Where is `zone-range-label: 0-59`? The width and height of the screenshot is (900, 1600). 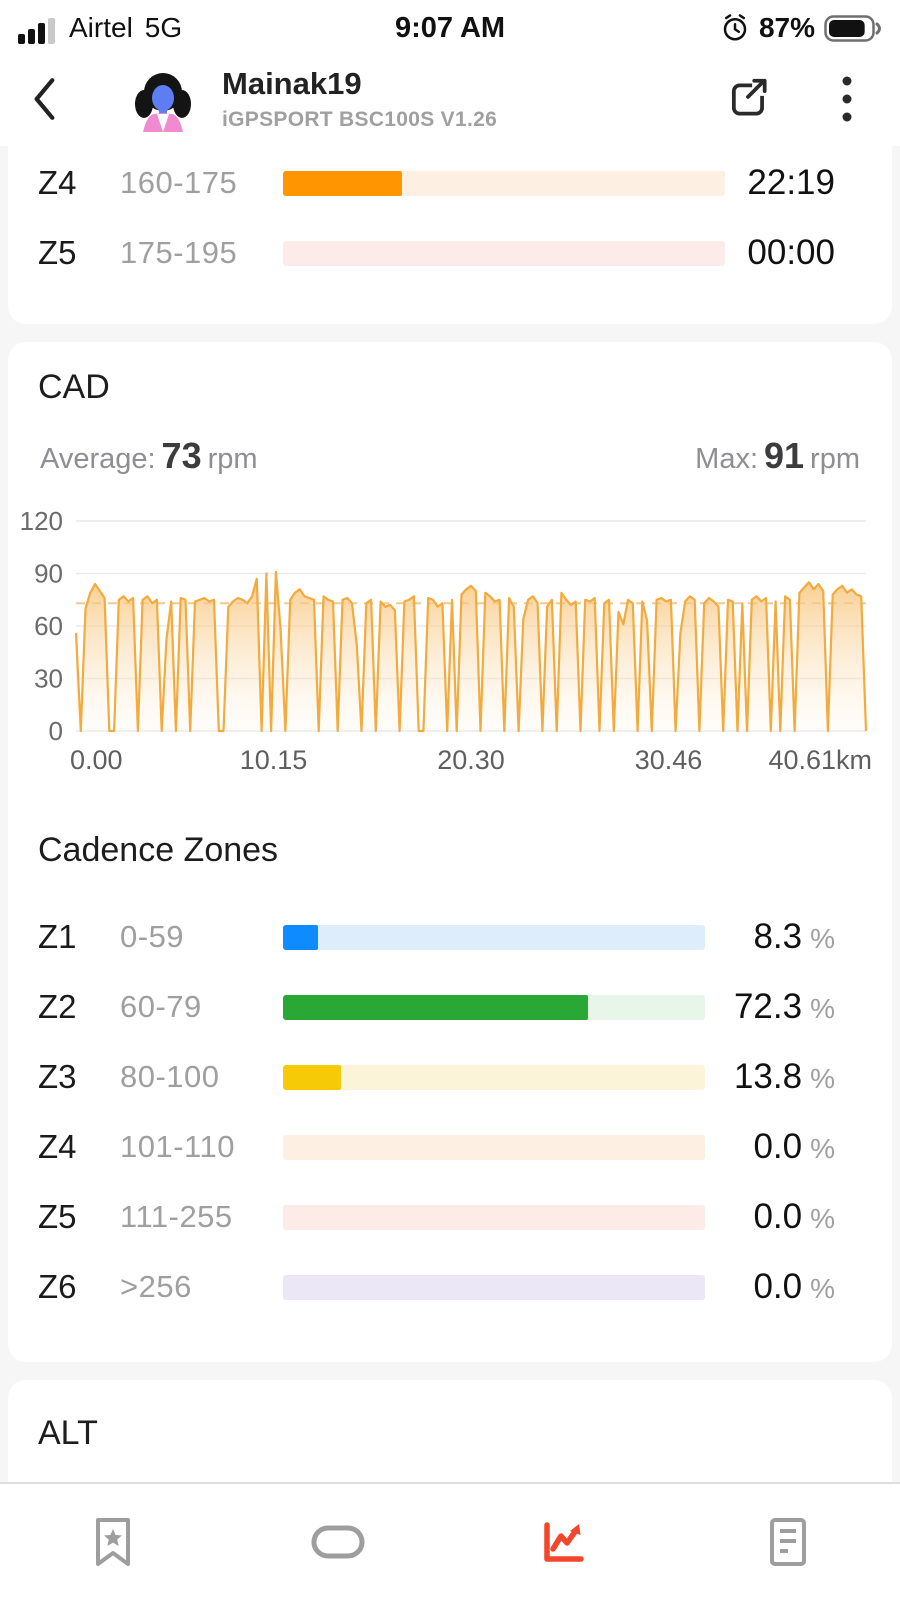 zone-range-label: 0-59 is located at coordinates (152, 936).